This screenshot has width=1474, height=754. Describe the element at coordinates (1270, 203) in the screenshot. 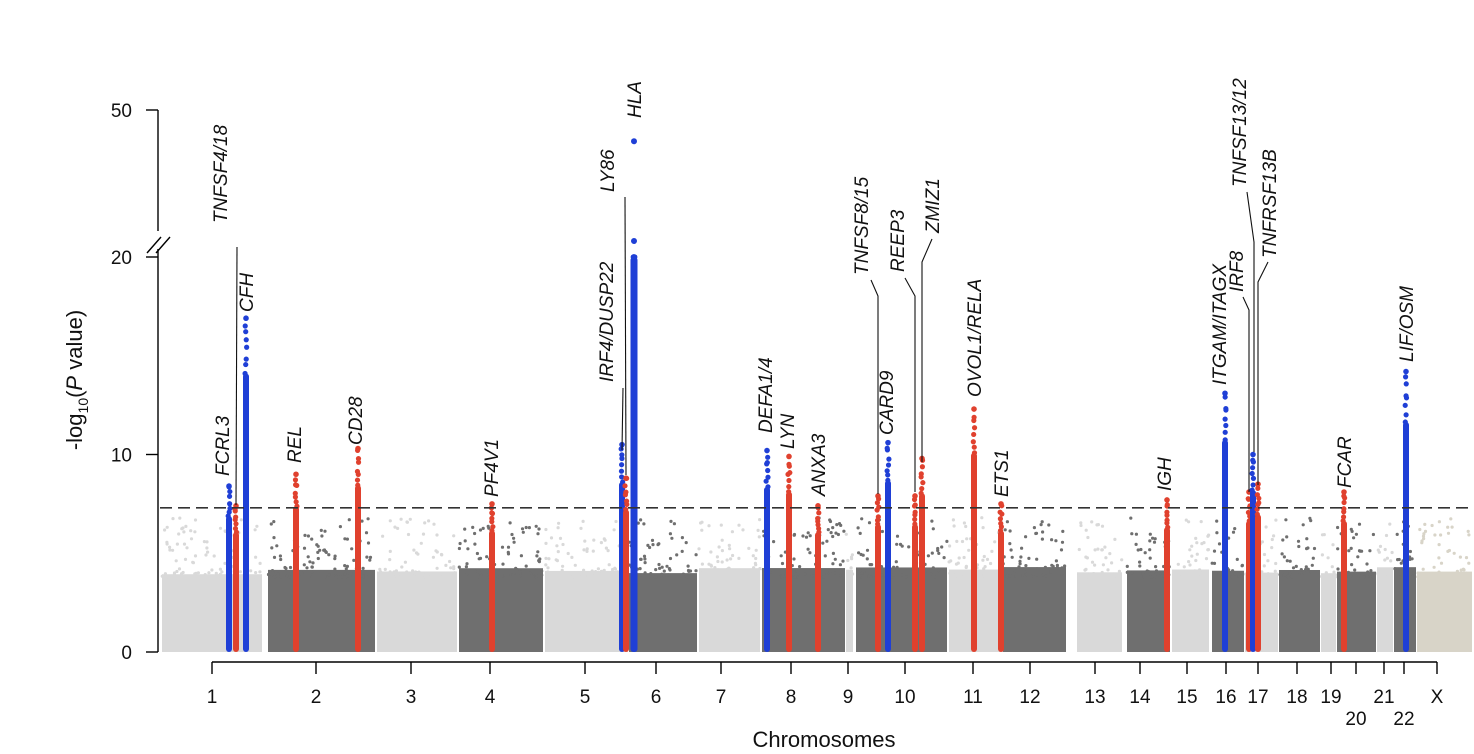

I see `gene-label-tnfrsf13b: TNFRSF13B` at that location.